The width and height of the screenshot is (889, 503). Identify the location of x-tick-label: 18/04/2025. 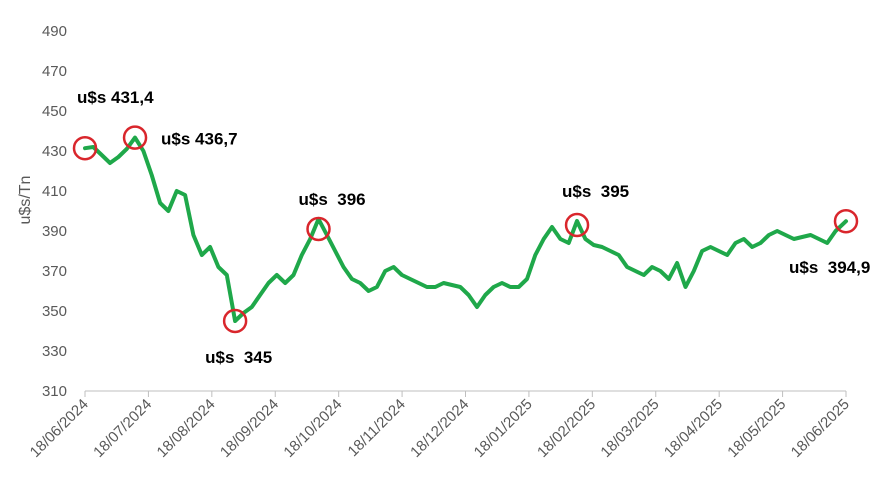
(693, 428).